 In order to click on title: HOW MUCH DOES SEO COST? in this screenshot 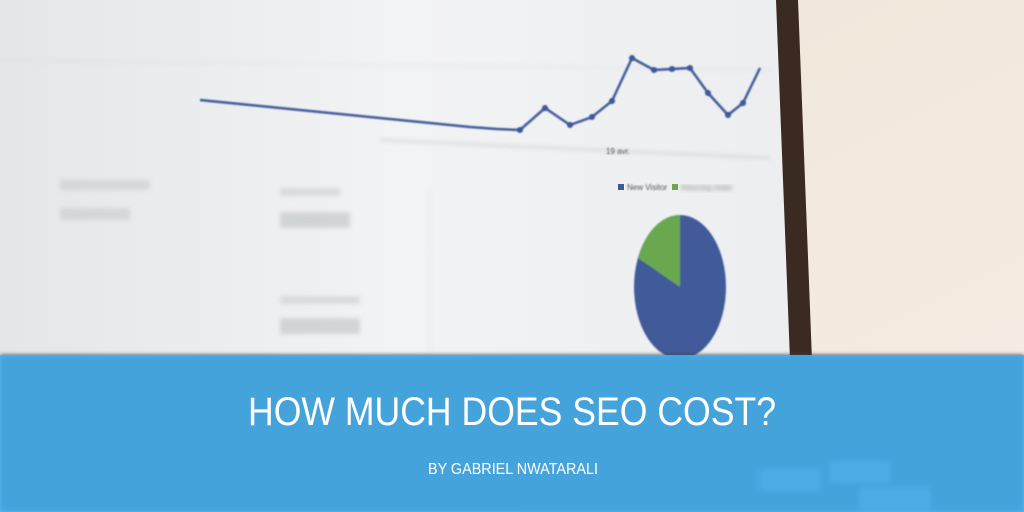, I will do `click(512, 412)`.